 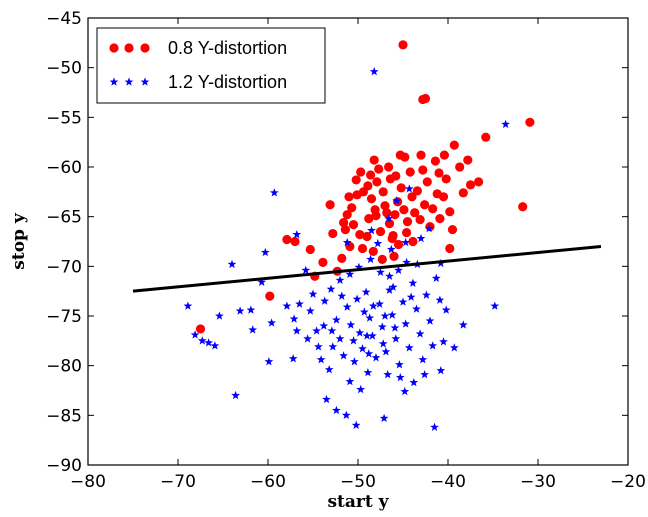 What do you see at coordinates (64, 19) in the screenshot?
I see `y-tick-label: −45` at bounding box center [64, 19].